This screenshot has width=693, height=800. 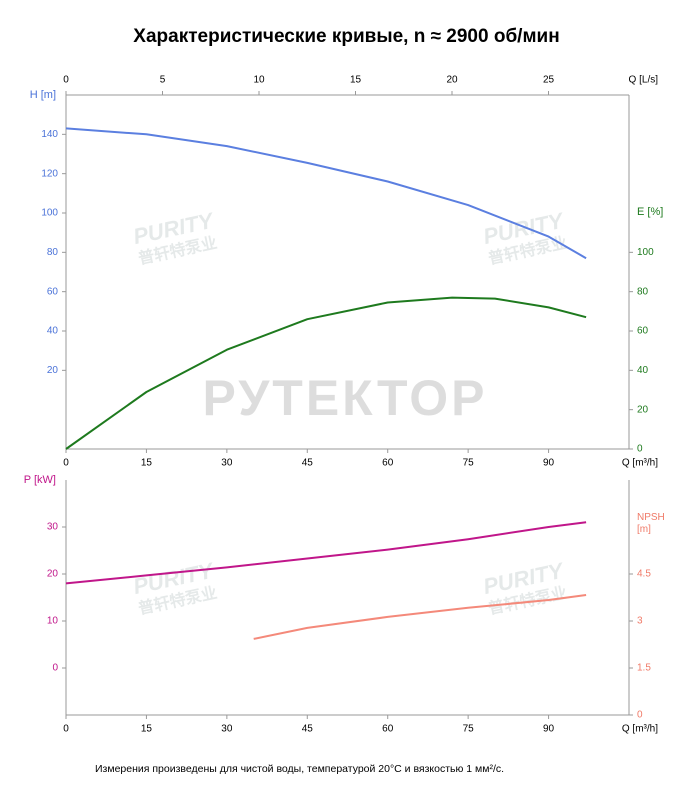 What do you see at coordinates (640, 621) in the screenshot?
I see `y2-tick-label: 3` at bounding box center [640, 621].